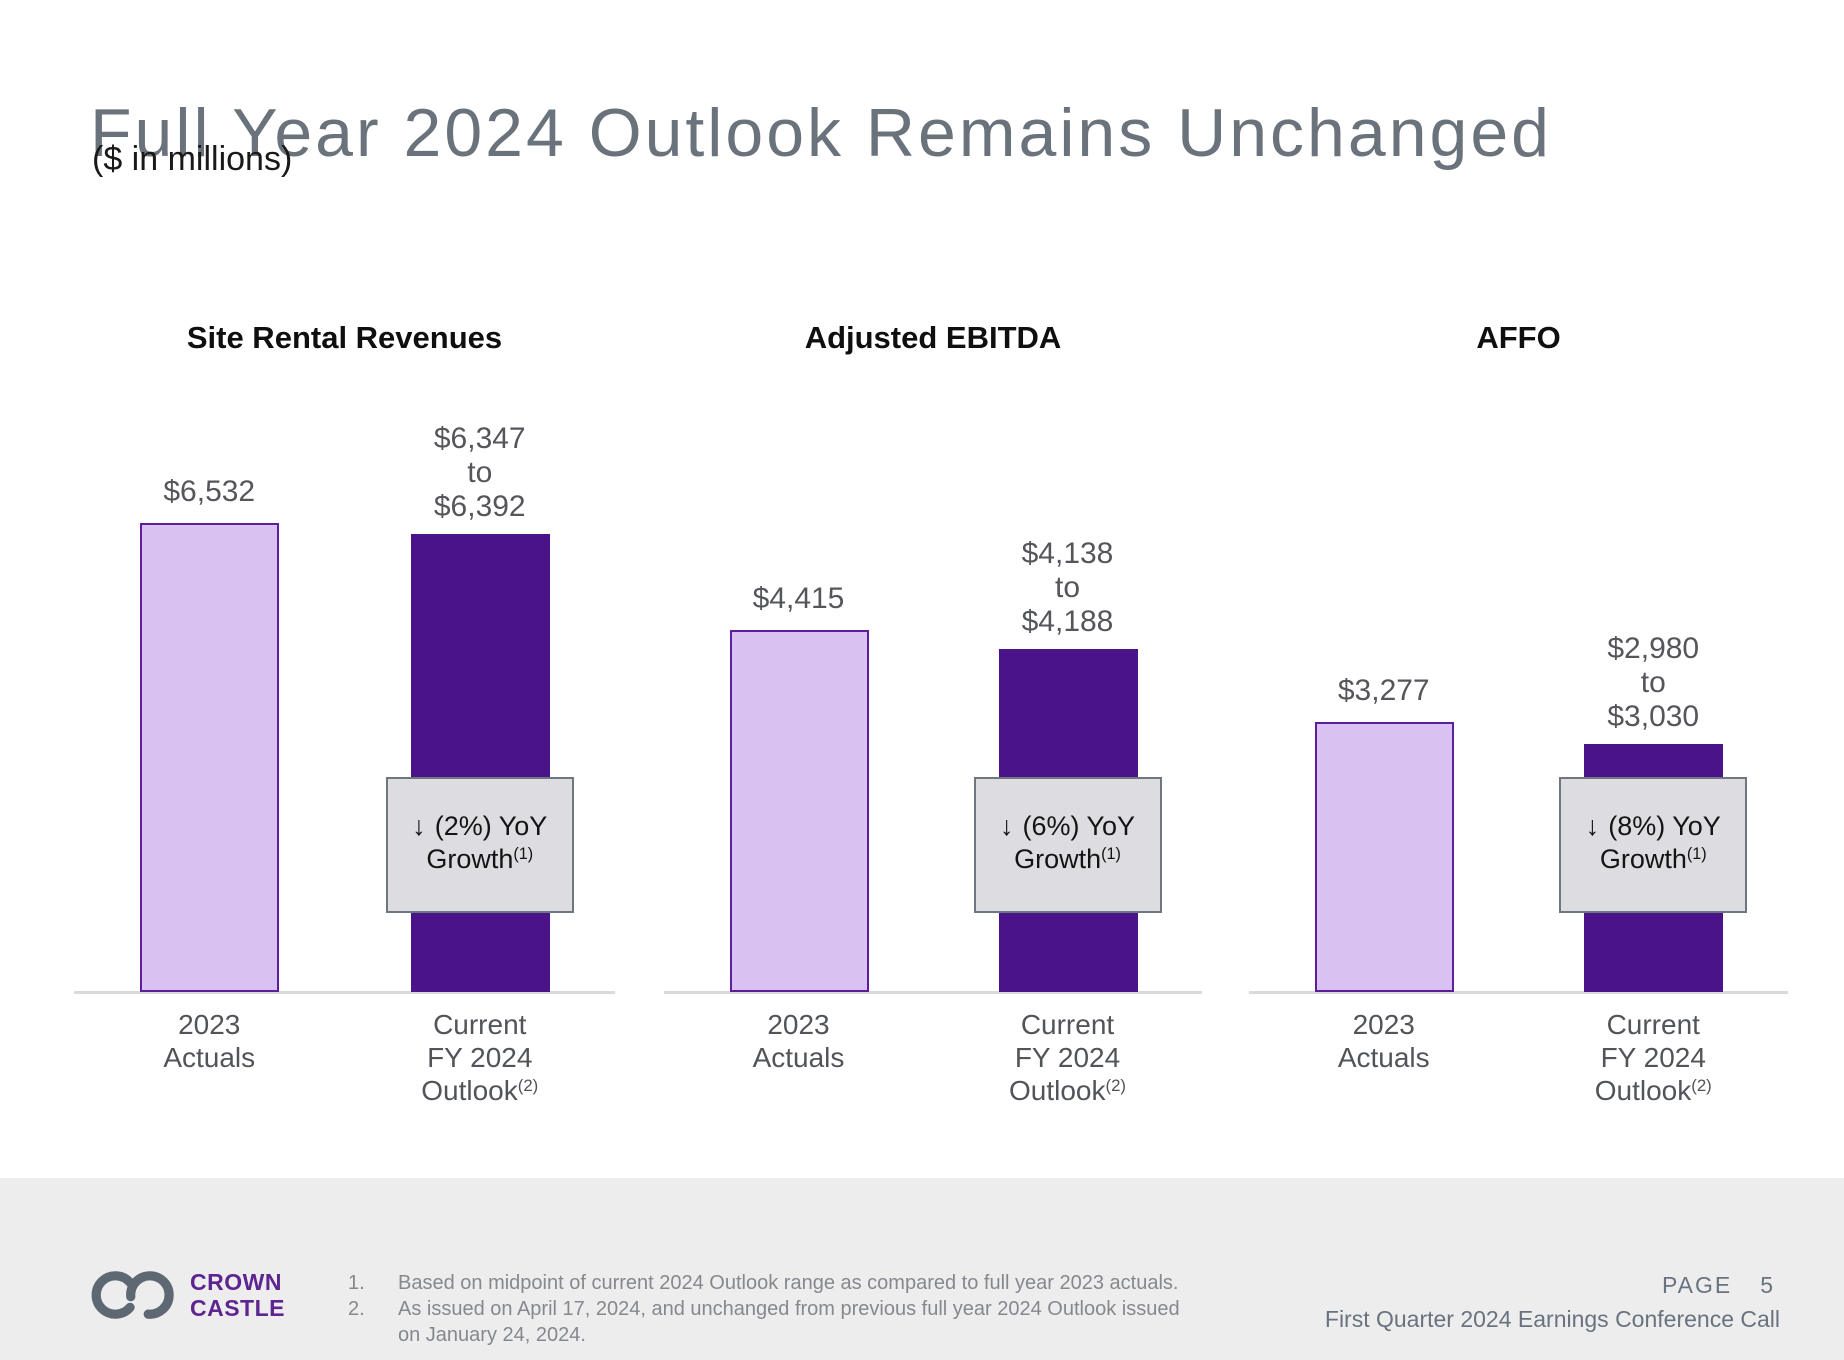 The height and width of the screenshot is (1360, 1844). Describe the element at coordinates (1653, 716) in the screenshot. I see `range-high: $3,030` at that location.